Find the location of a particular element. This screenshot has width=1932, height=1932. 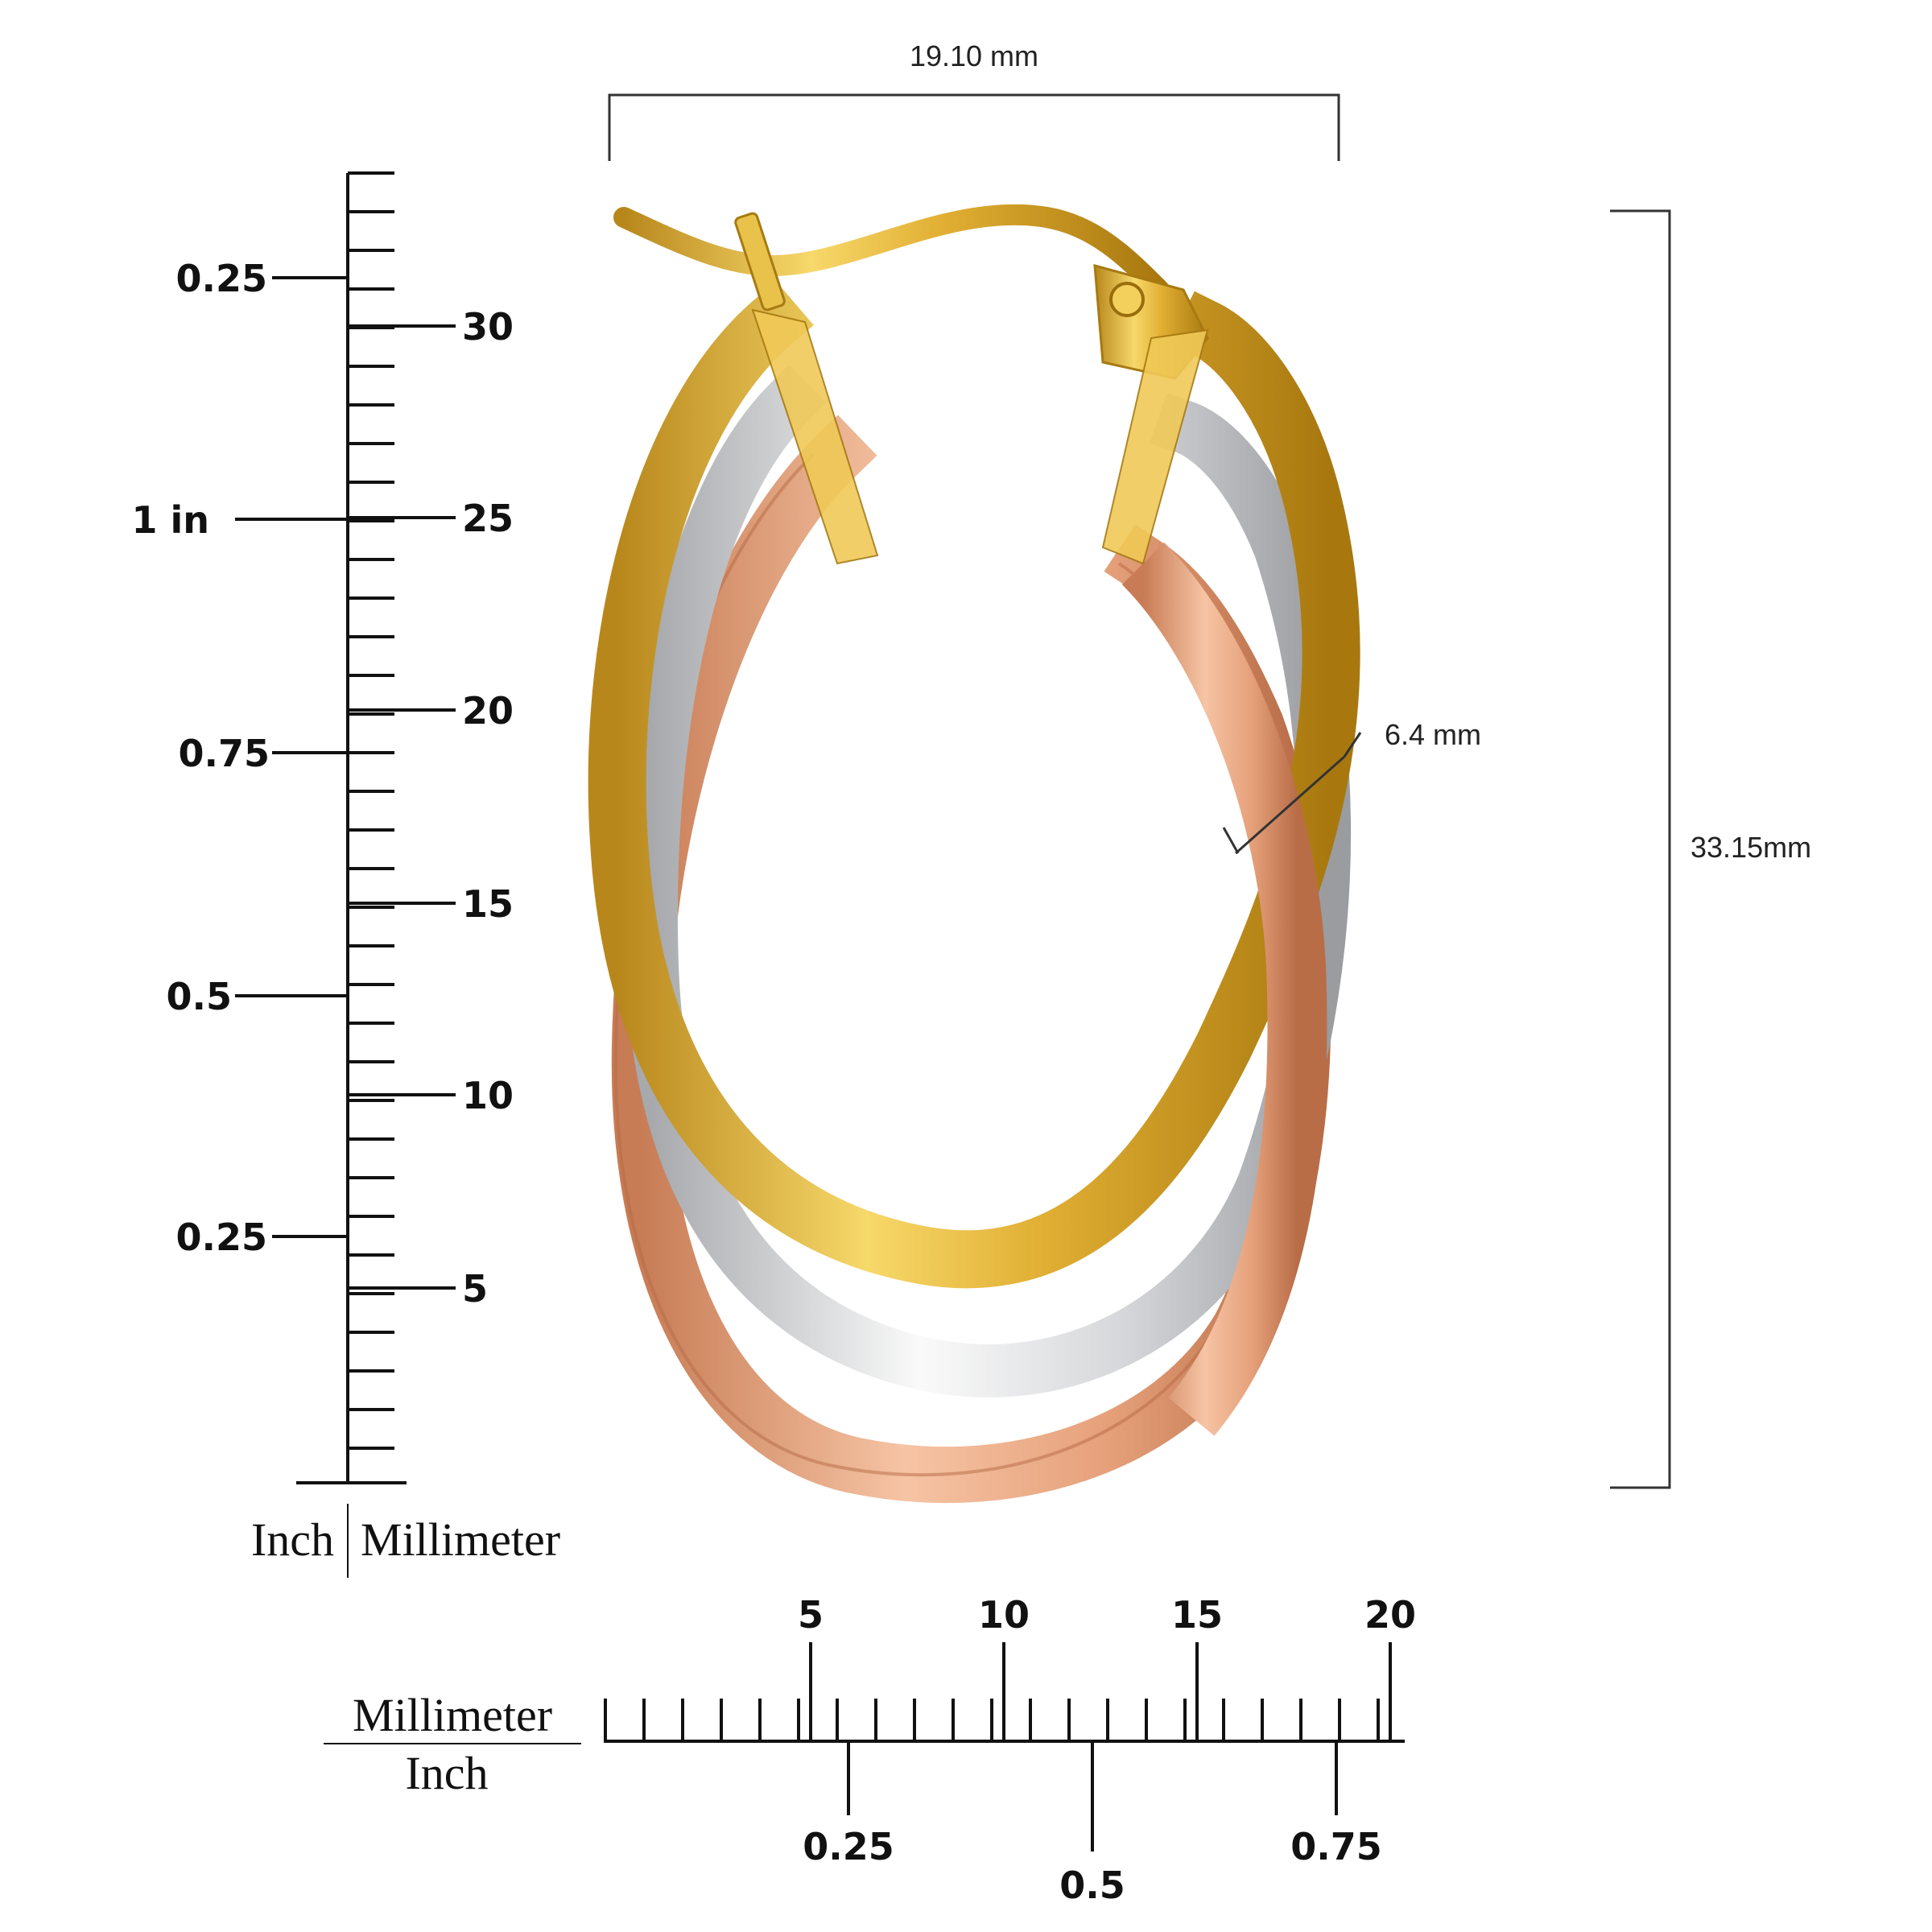

height-dimension: 33.15mm is located at coordinates (1710, 849).